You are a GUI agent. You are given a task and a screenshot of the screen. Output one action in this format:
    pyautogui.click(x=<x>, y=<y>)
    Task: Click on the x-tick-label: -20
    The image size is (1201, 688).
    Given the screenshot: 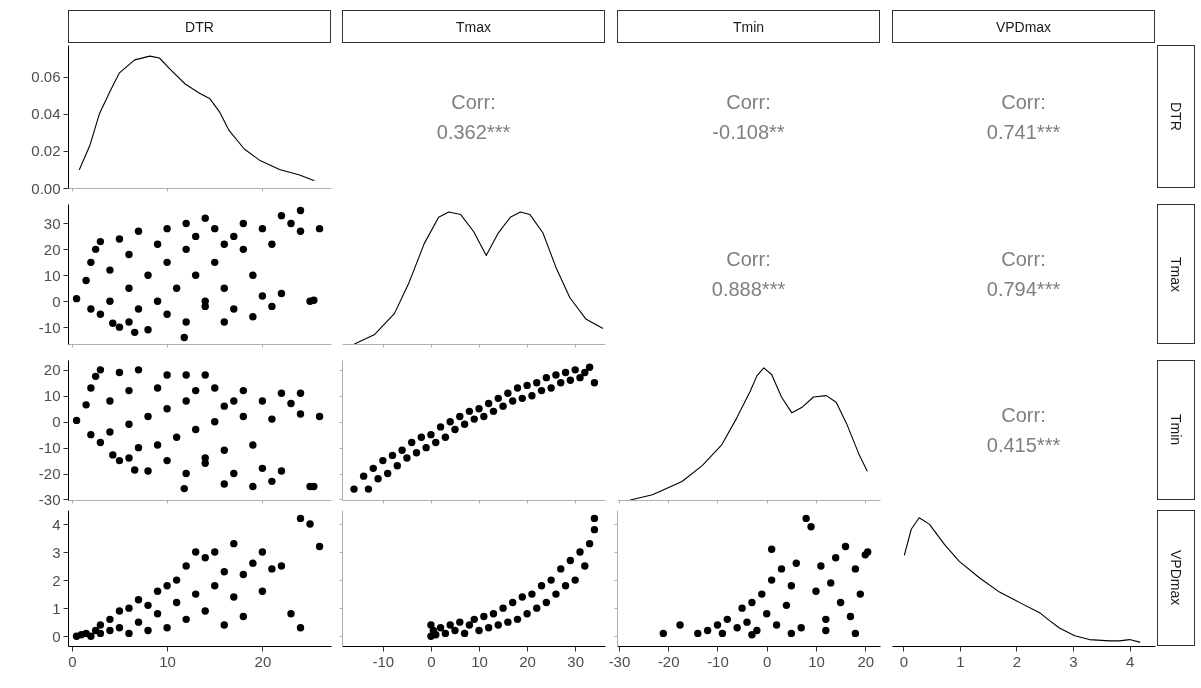 What is the action you would take?
    pyautogui.click(x=668, y=661)
    